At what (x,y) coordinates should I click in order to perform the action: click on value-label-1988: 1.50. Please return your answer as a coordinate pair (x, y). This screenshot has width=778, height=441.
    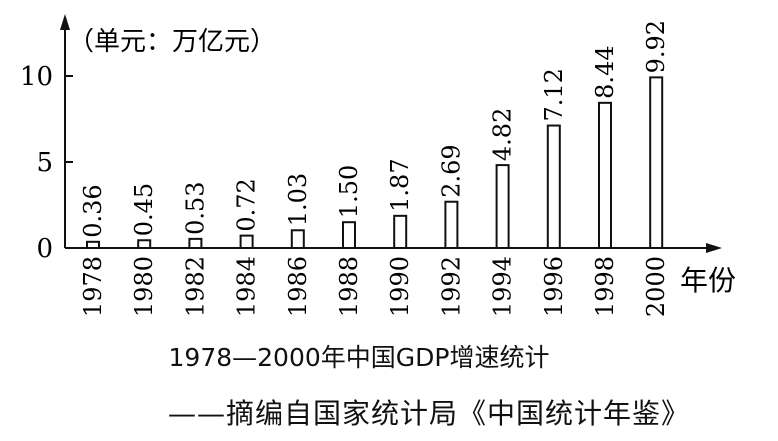
    Looking at the image, I should click on (349, 191).